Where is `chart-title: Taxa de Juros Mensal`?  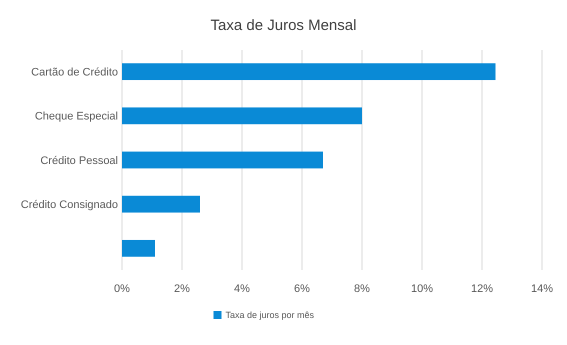
chart-title: Taxa de Juros Mensal is located at coordinates (283, 25).